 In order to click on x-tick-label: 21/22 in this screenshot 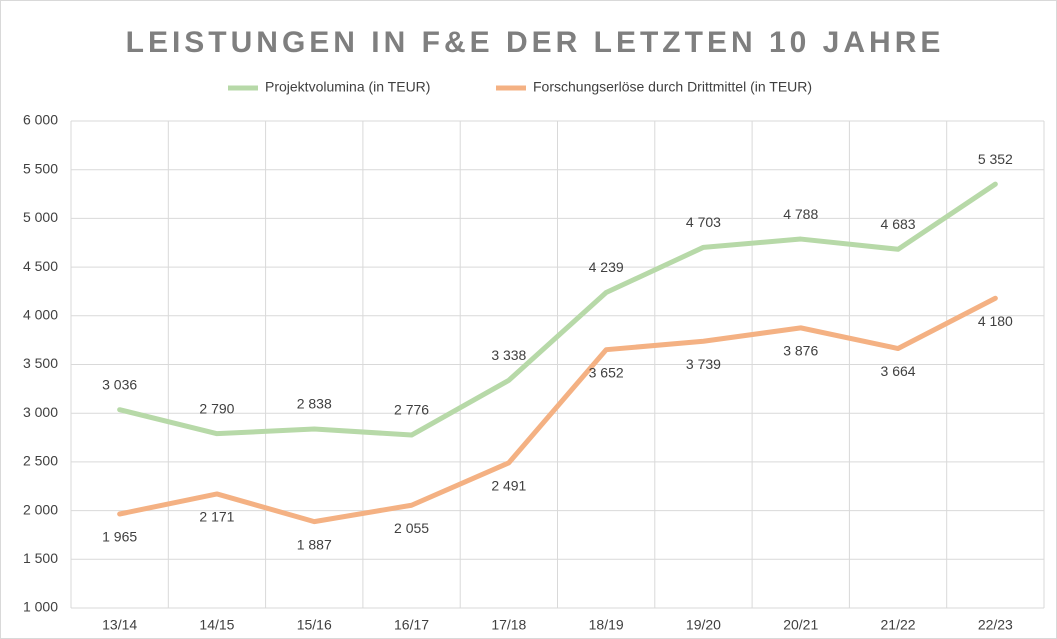, I will do `click(898, 625)`.